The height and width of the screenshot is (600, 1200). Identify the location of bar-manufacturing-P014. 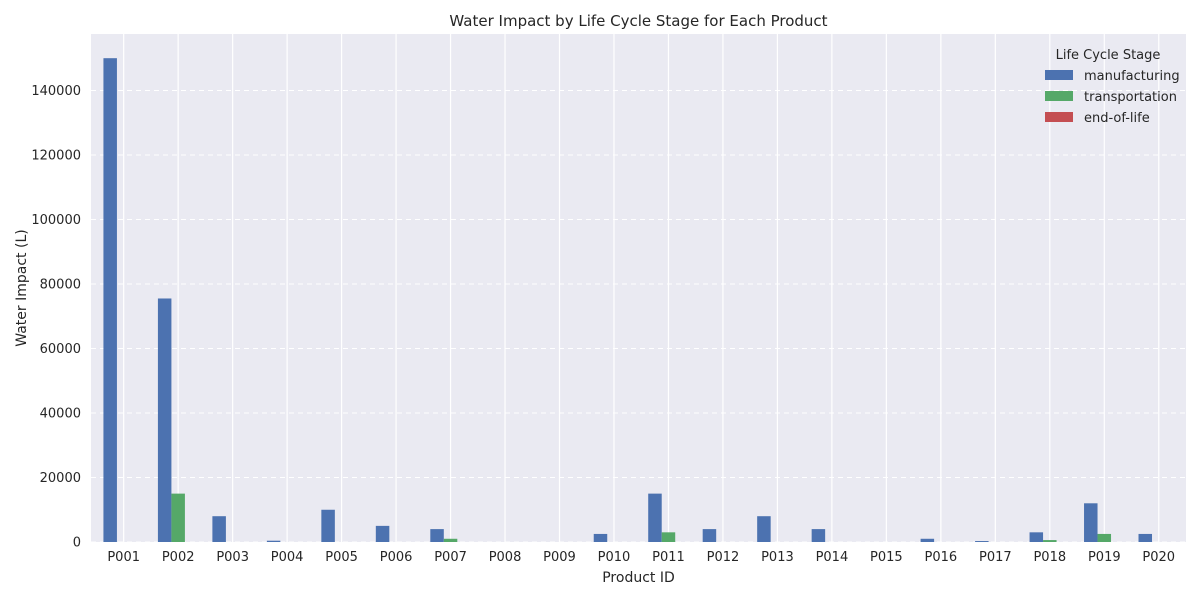
(818, 535).